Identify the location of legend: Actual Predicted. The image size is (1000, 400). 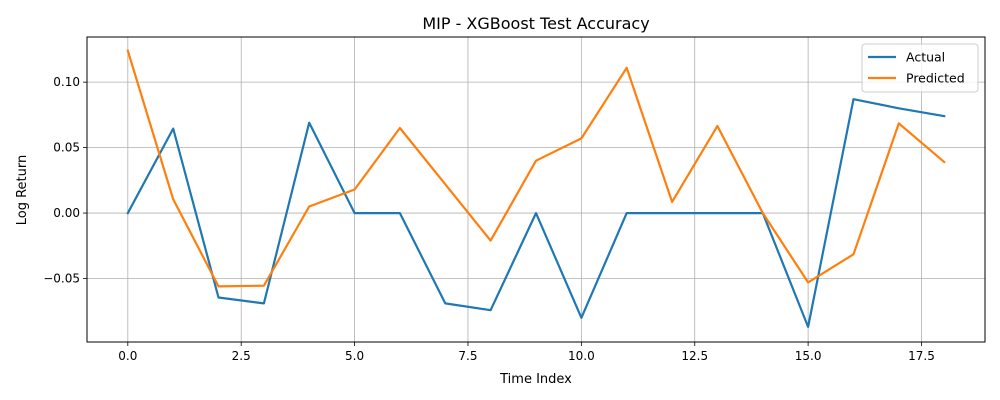
(920, 68).